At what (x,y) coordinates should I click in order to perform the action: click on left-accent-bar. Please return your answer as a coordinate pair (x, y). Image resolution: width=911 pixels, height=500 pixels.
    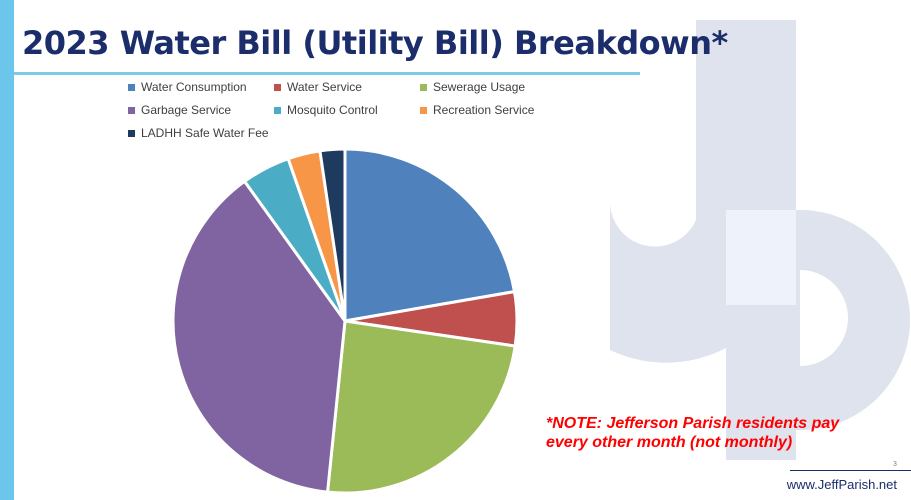
    Looking at the image, I should click on (7, 250).